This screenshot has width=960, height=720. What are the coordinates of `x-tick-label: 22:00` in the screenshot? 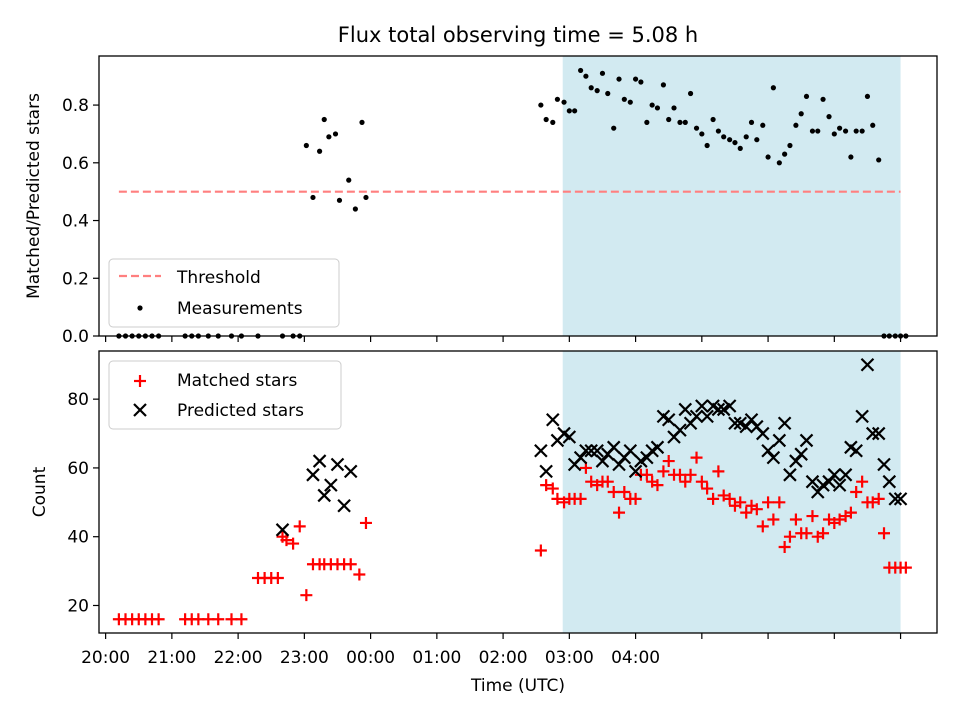 It's located at (238, 658).